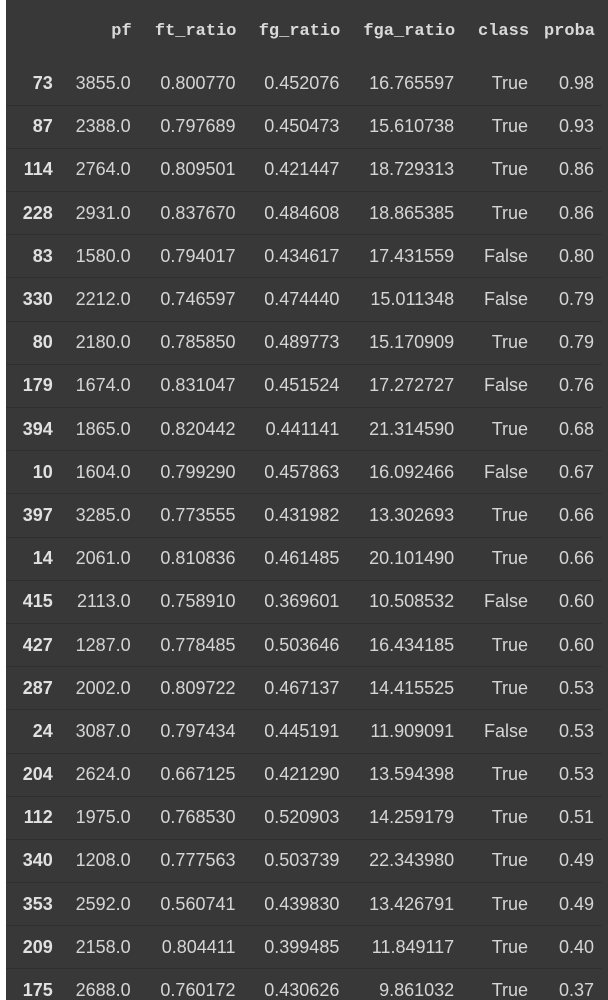 The height and width of the screenshot is (1000, 608). What do you see at coordinates (191, 428) in the screenshot?
I see `cell-ft-ratio: 0.820442` at bounding box center [191, 428].